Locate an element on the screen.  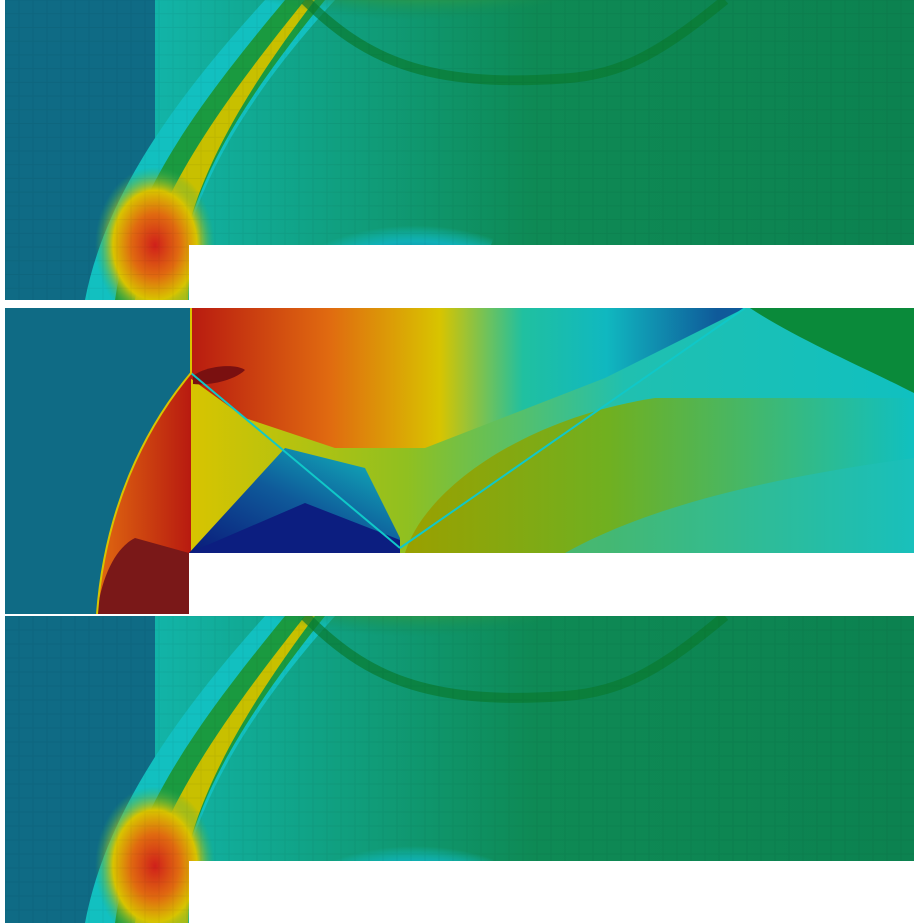
step-wall-bottom is located at coordinates (551, 892).